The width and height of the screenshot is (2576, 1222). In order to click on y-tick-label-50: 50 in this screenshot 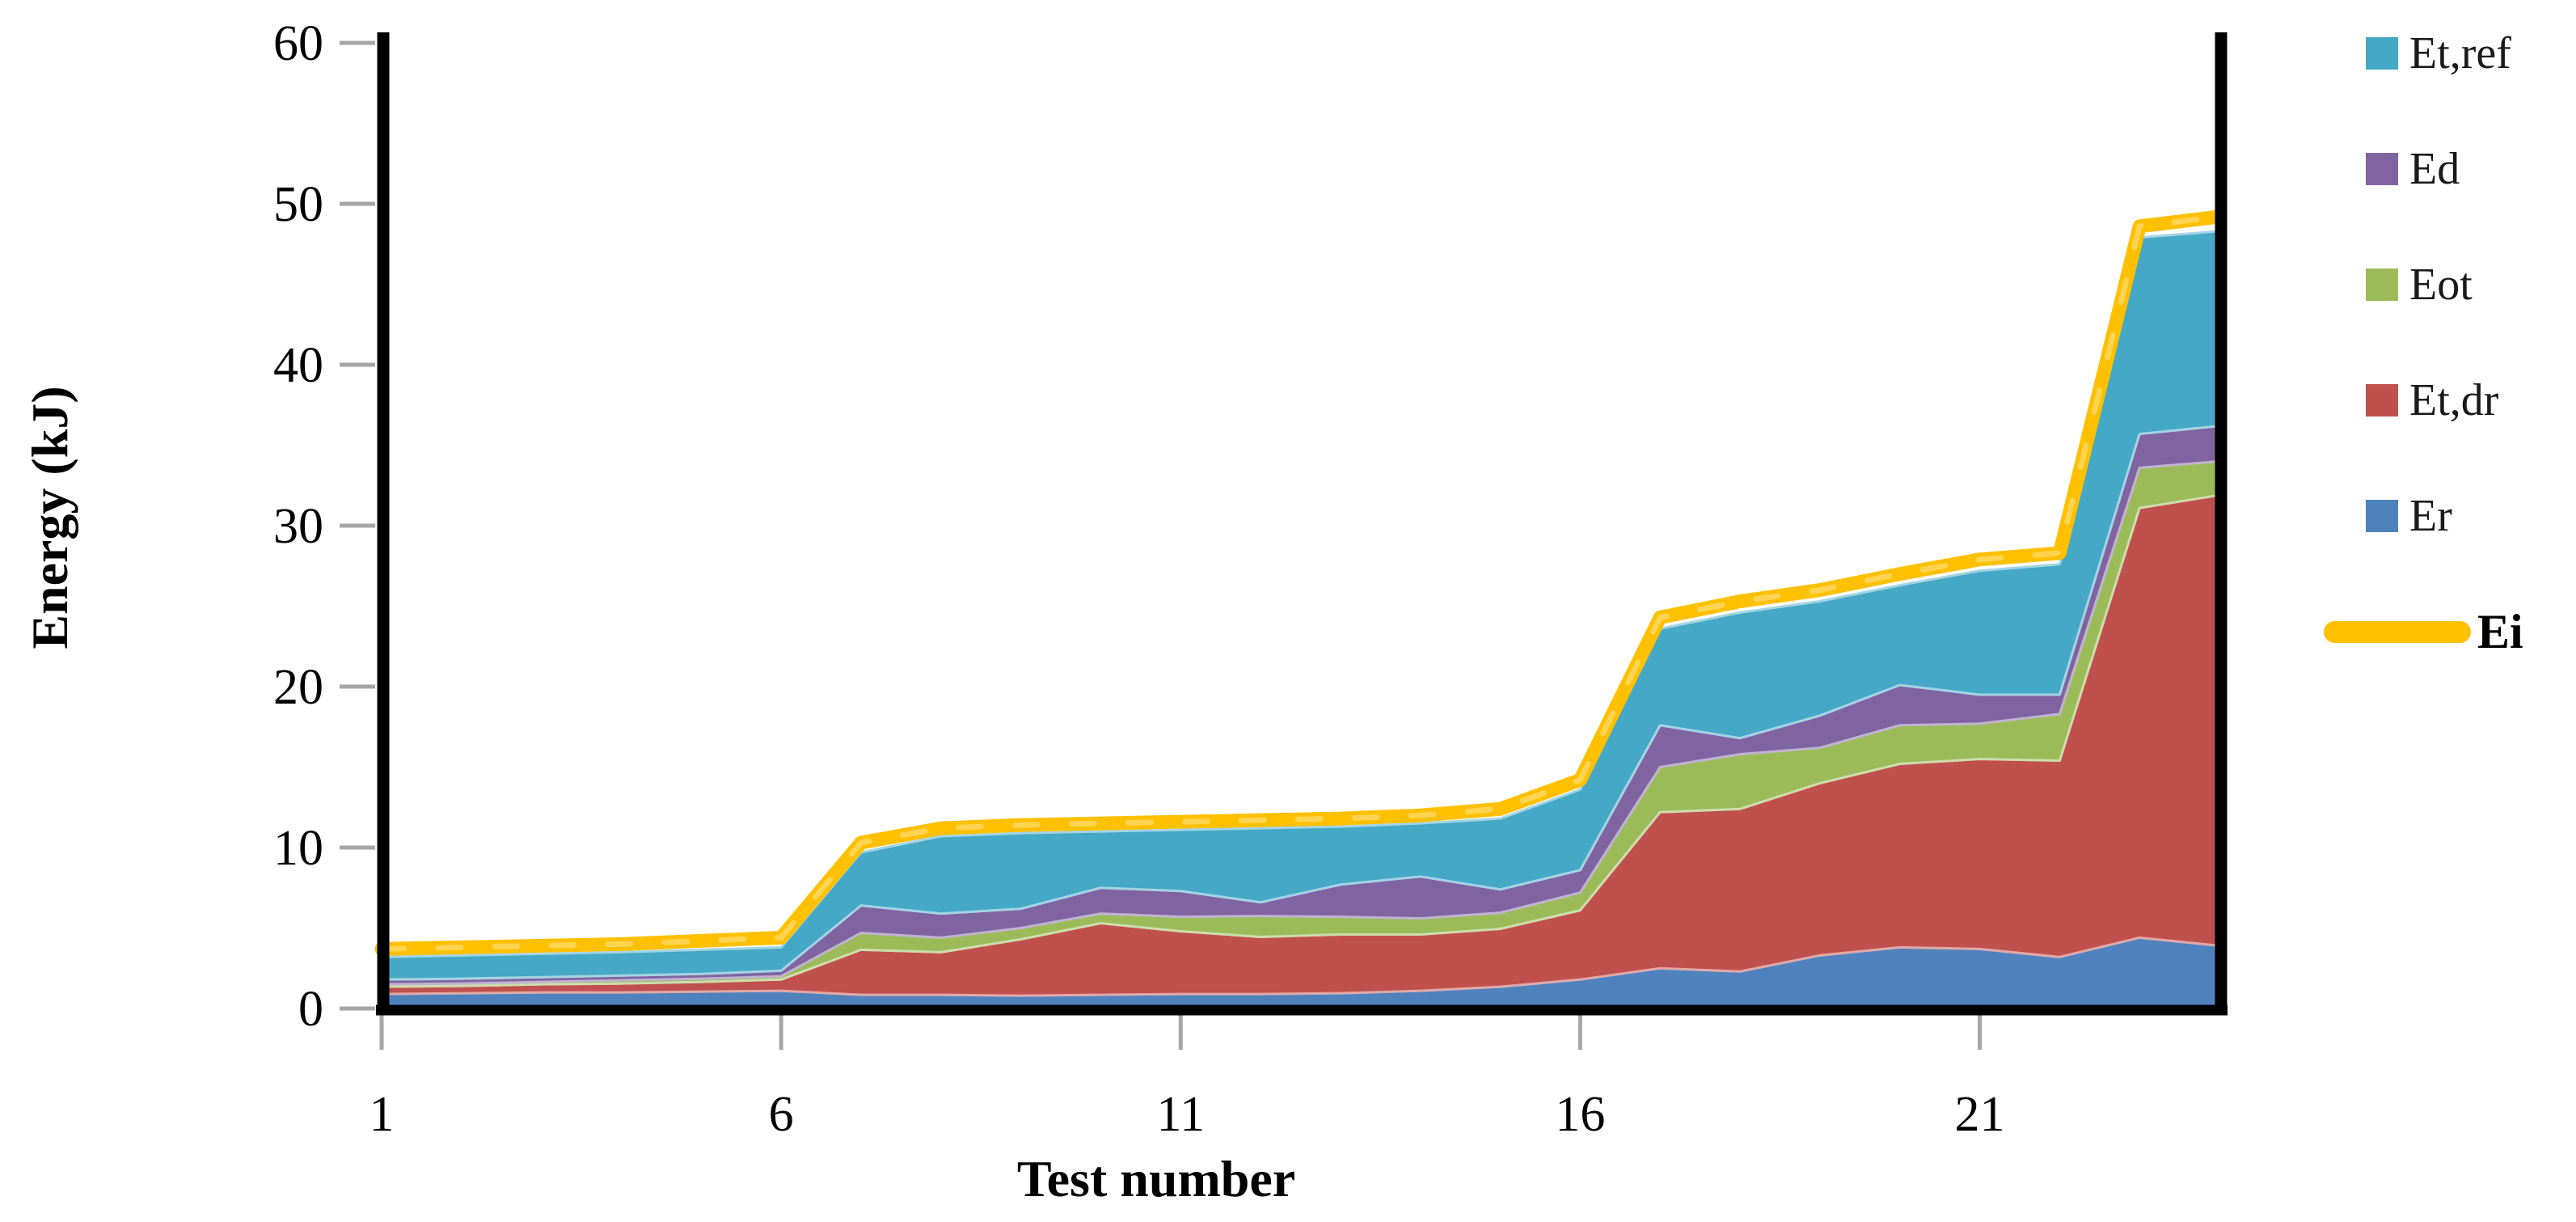, I will do `click(298, 204)`.